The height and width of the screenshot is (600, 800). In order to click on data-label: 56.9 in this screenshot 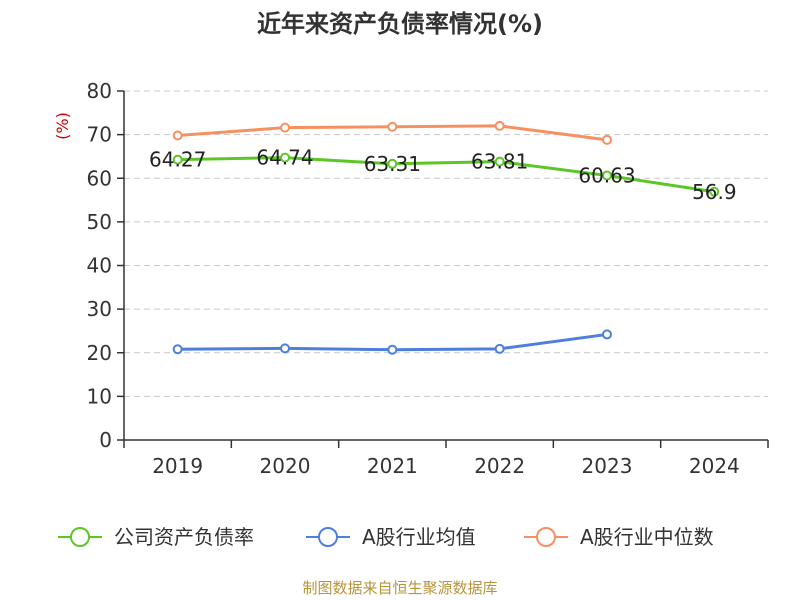, I will do `click(714, 192)`.